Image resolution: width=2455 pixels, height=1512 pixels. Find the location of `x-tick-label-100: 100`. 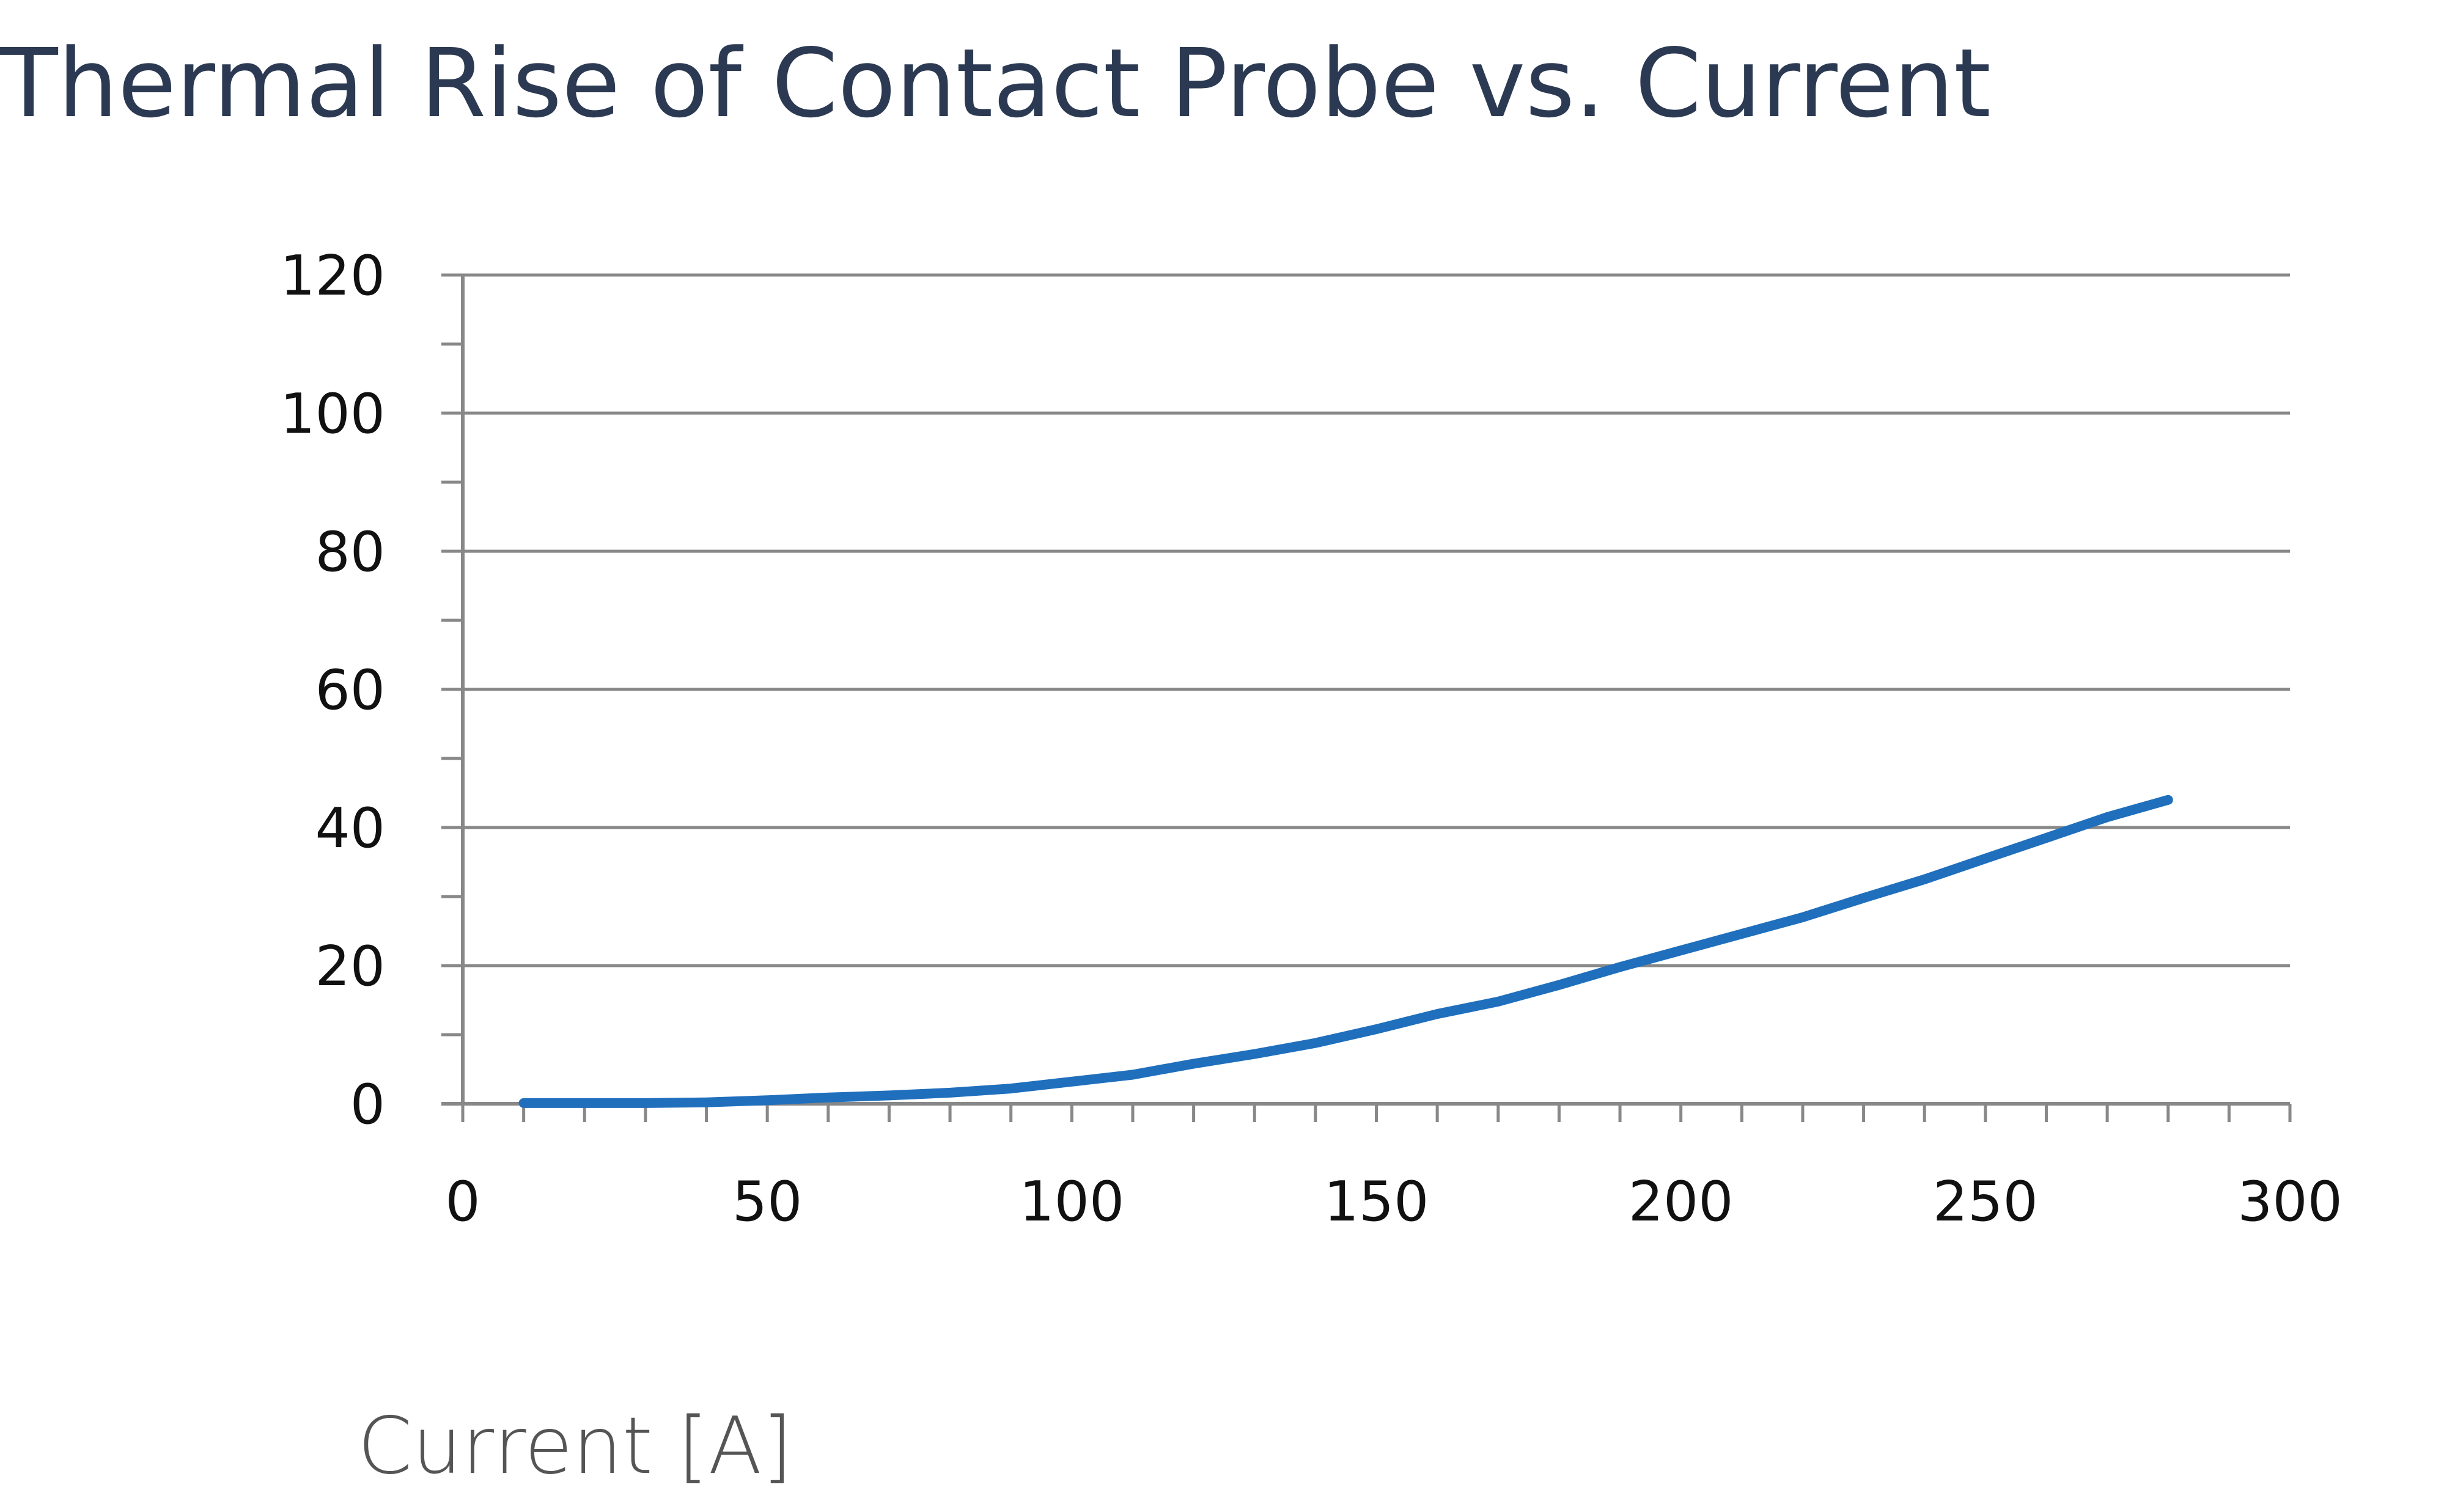

x-tick-label-100: 100 is located at coordinates (1071, 1202).